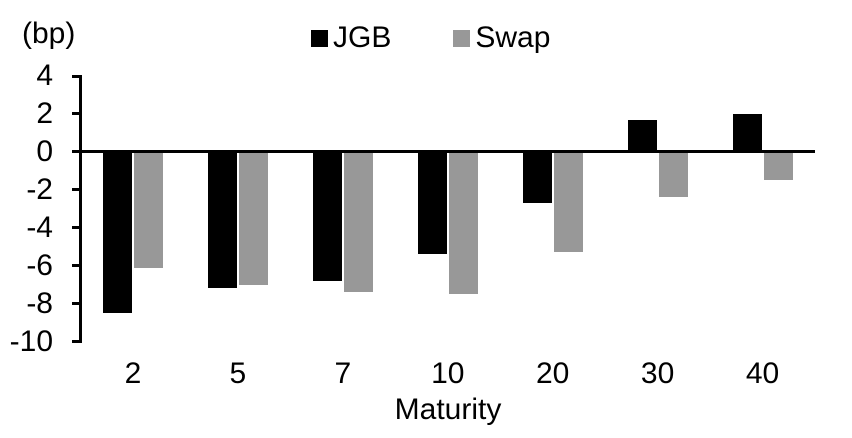 The height and width of the screenshot is (438, 852). I want to click on y-tick-label: 4, so click(44, 75).